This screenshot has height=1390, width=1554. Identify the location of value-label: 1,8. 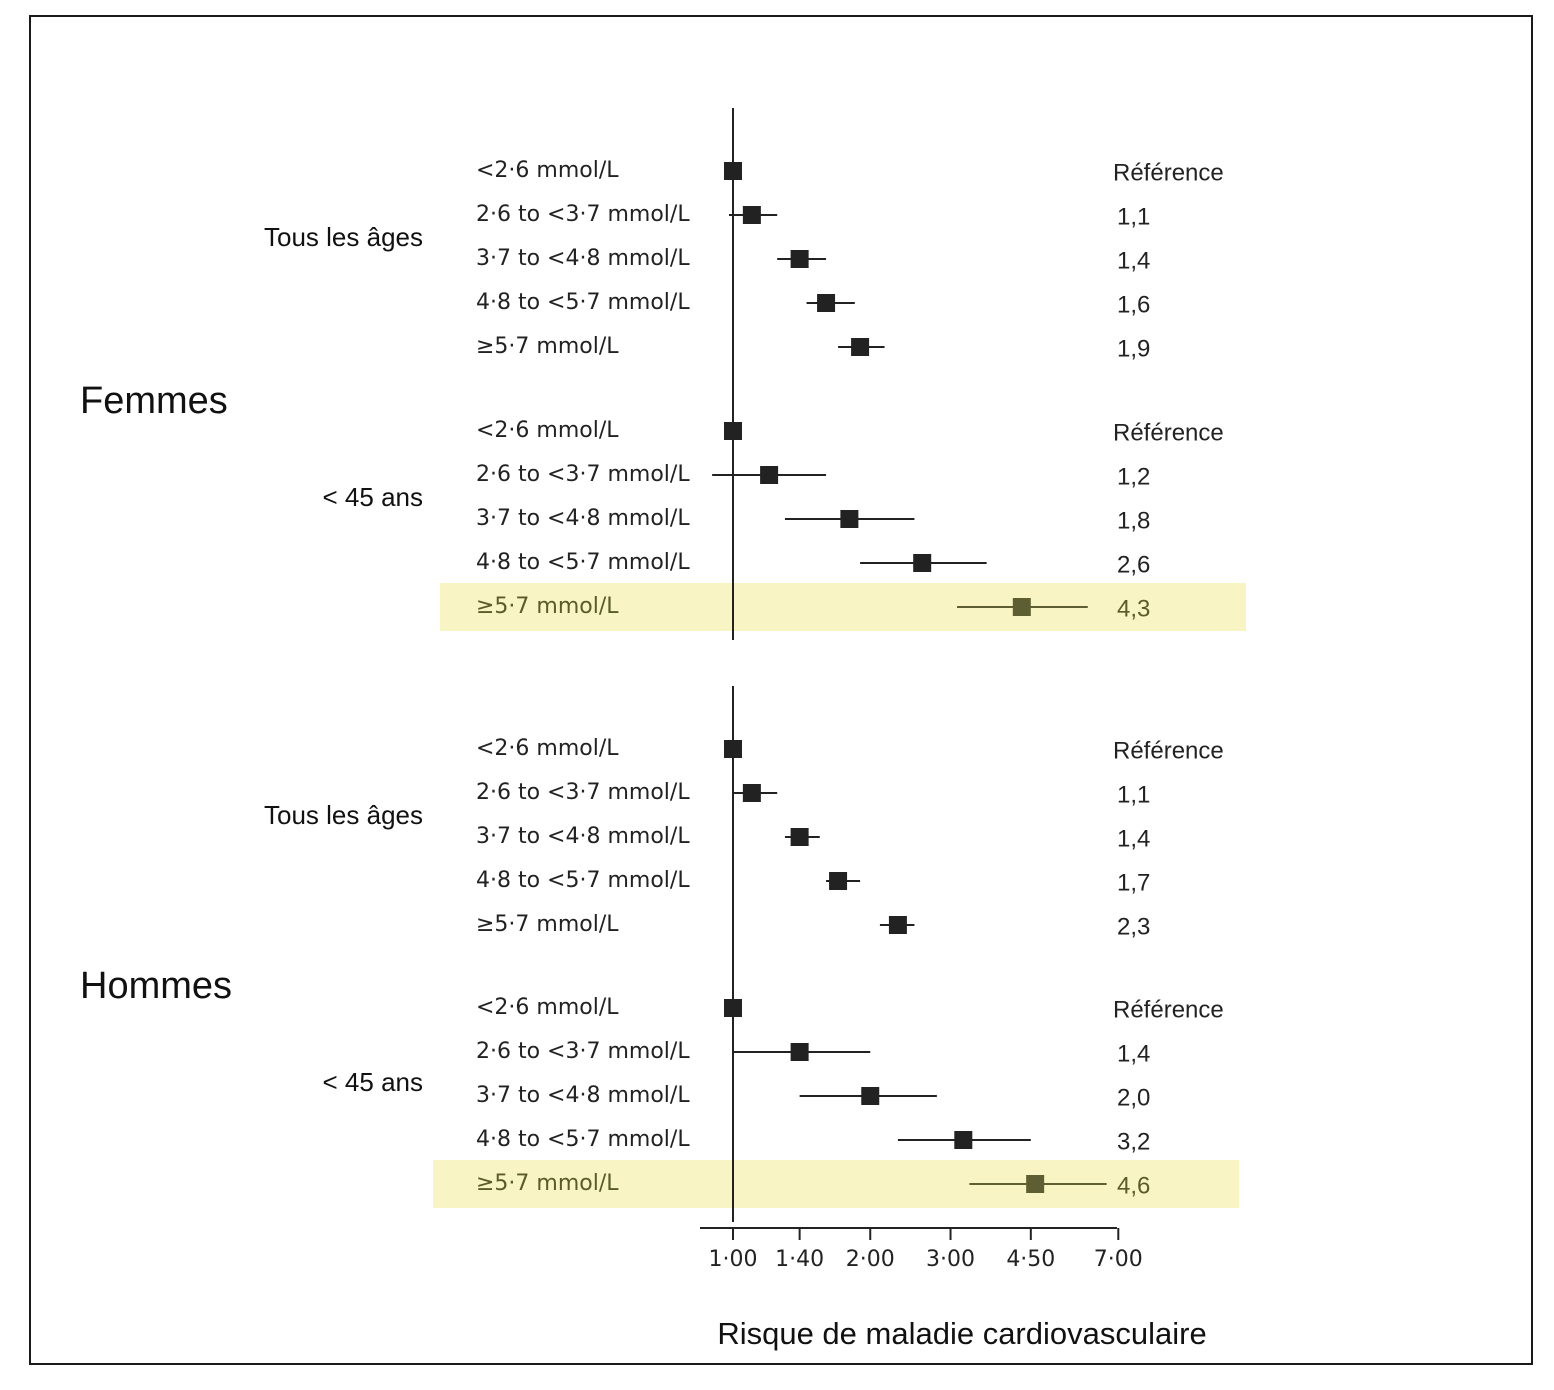
(1133, 520).